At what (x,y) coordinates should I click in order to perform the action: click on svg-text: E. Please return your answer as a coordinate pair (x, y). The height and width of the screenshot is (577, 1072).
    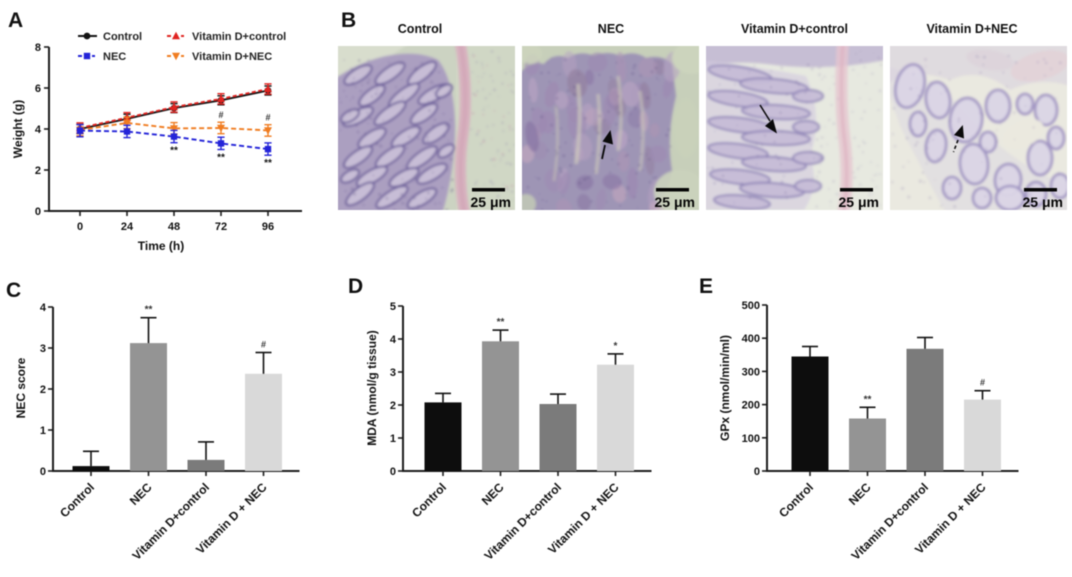
    Looking at the image, I should click on (706, 286).